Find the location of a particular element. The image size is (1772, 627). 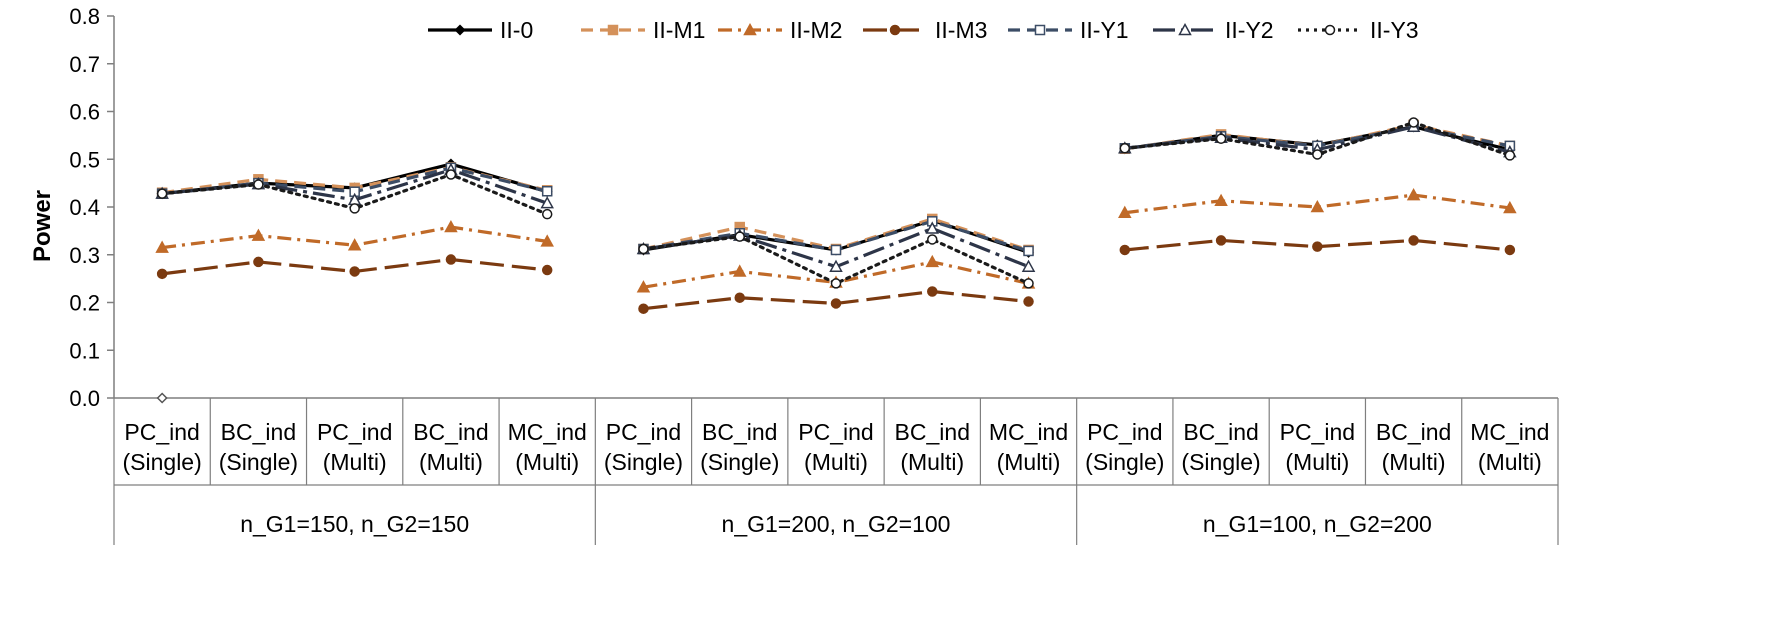

legend-label: II-Y3 is located at coordinates (1394, 30).